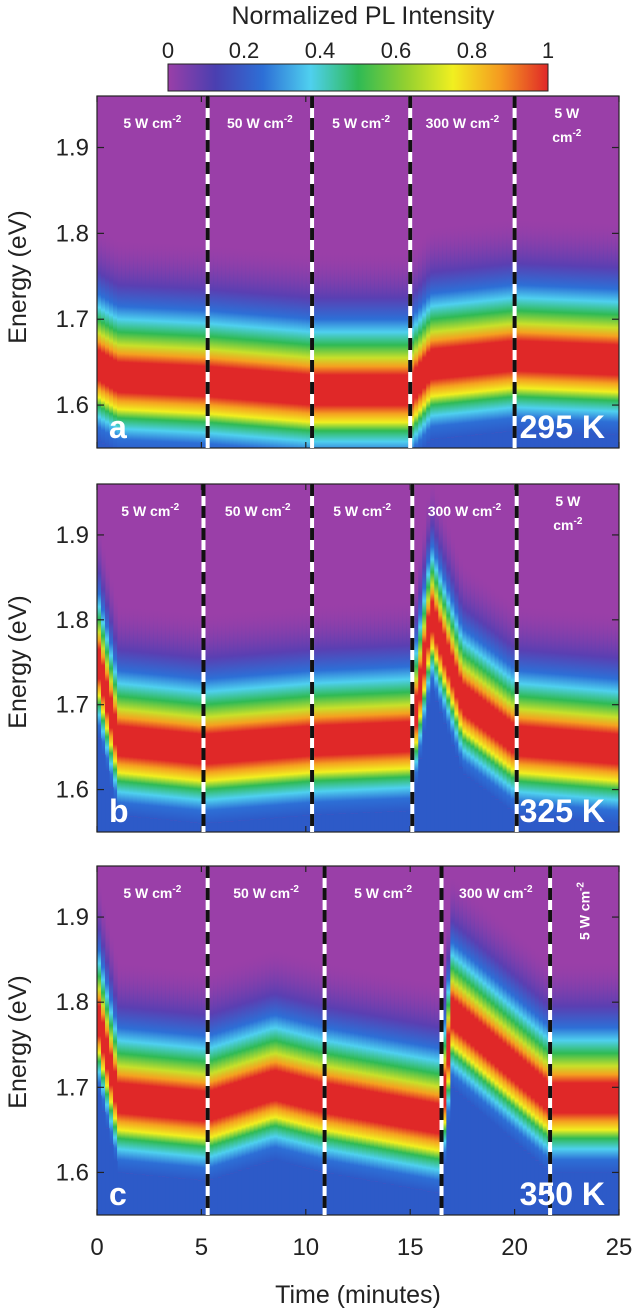  Describe the element at coordinates (152, 122) in the screenshot. I see `segment-label: 5 W cm-2` at that location.